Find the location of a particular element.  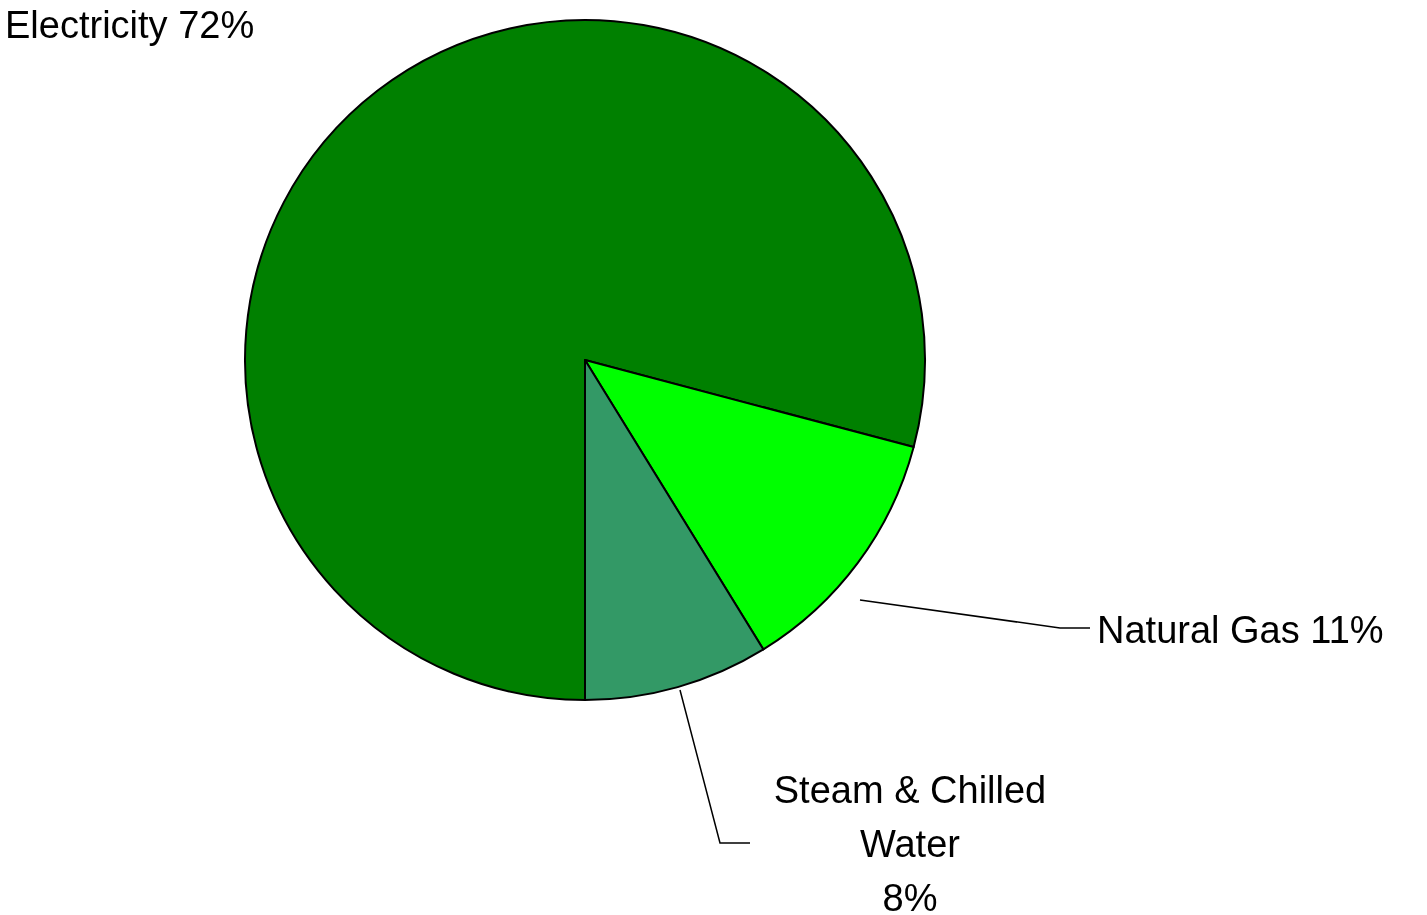

slice-label: Natural Gas is located at coordinates (1204, 630).